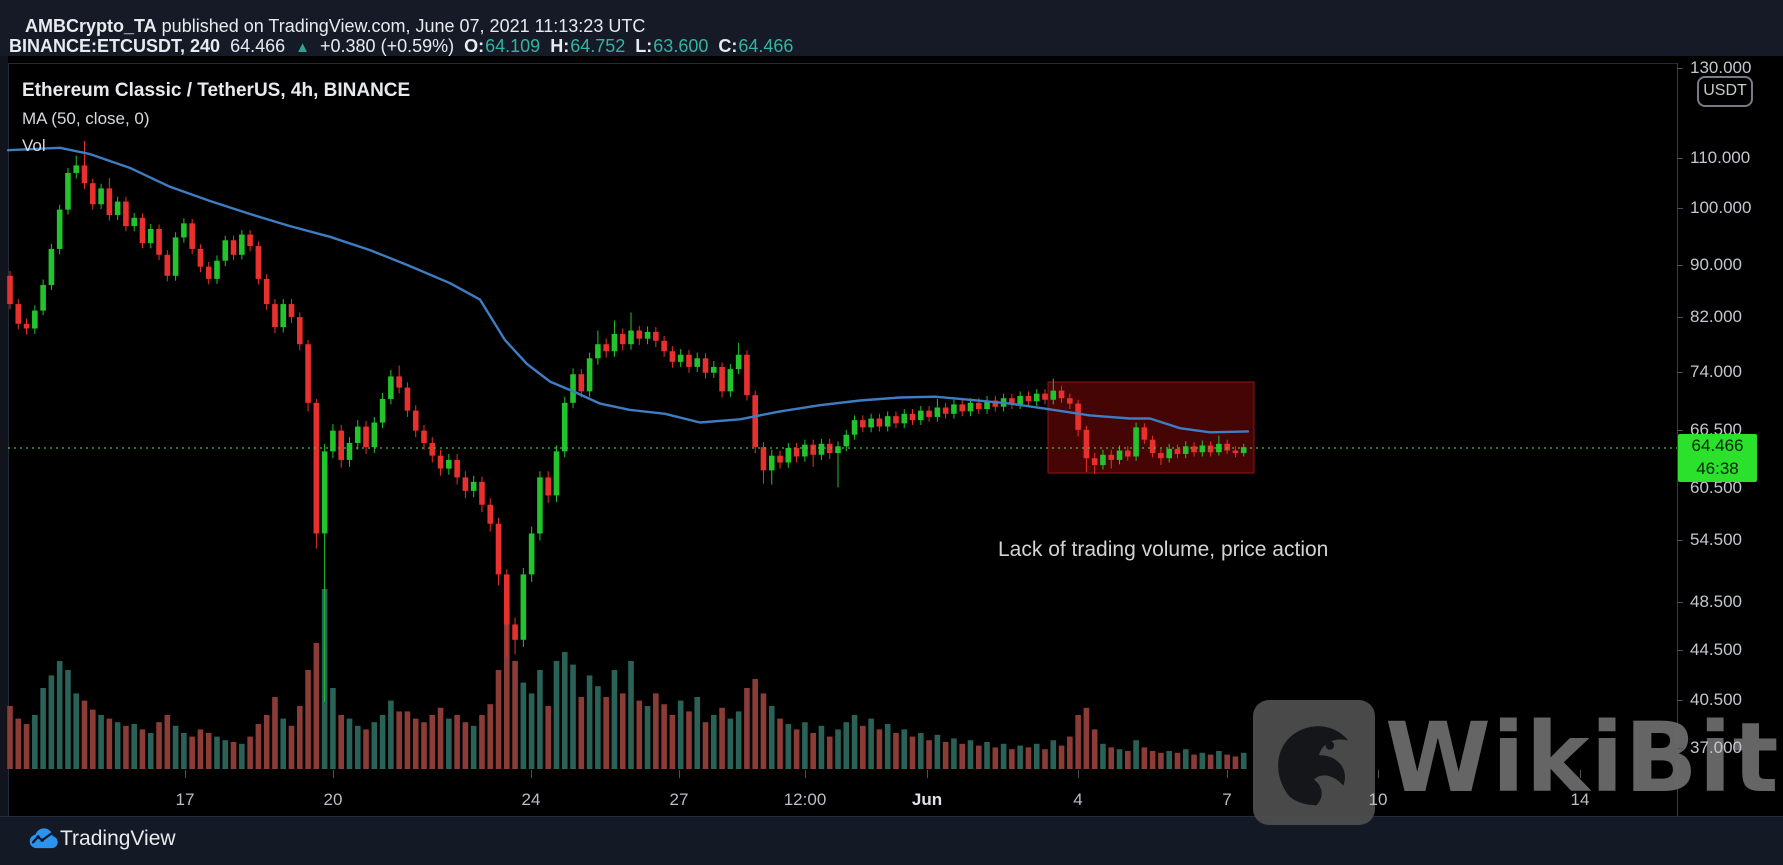  What do you see at coordinates (1716, 316) in the screenshot?
I see `price-axis-label: 82.000` at bounding box center [1716, 316].